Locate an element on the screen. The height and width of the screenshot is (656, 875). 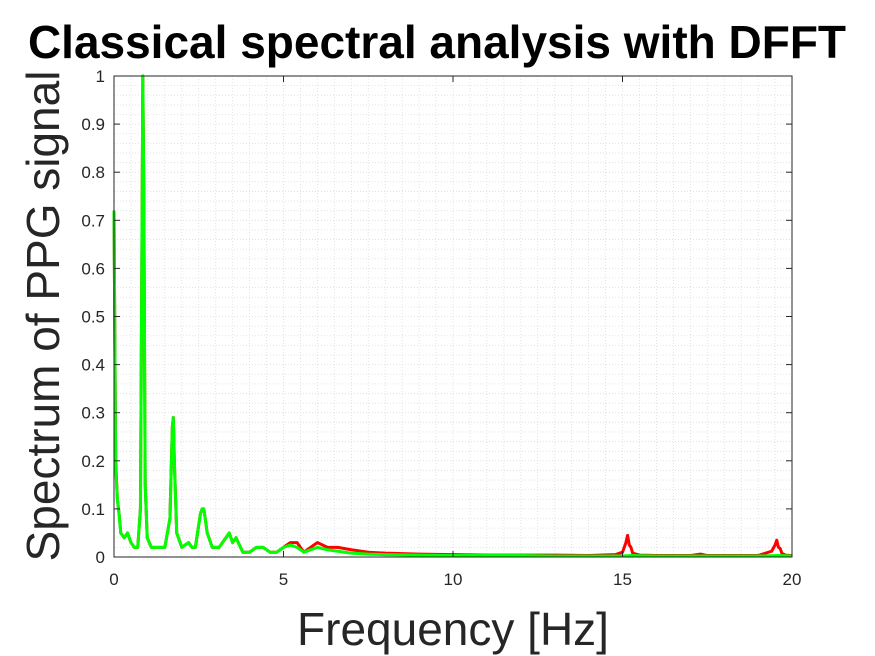
y-tick-label: 0.4 is located at coordinates (93, 365).